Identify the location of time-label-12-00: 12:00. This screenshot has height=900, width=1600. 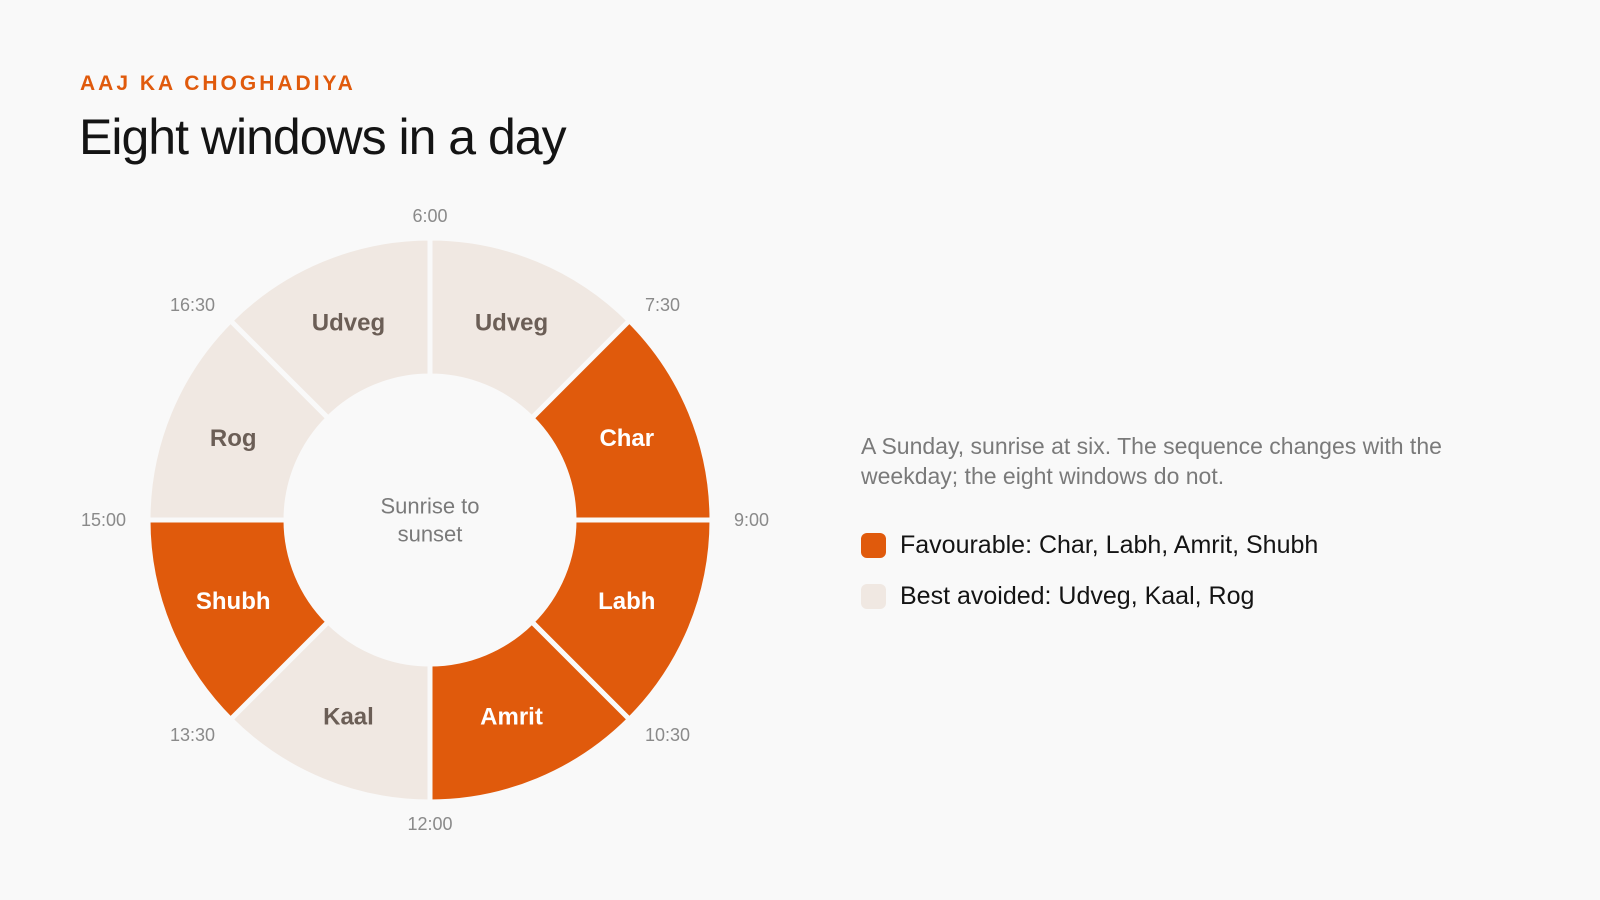
(429, 824).